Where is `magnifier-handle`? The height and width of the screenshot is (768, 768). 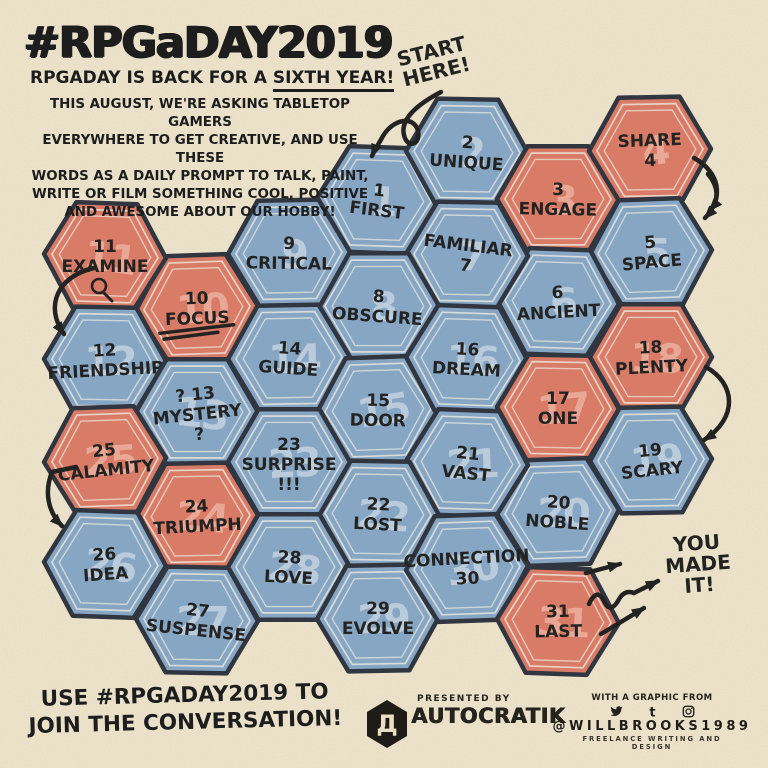
magnifier-handle is located at coordinates (107, 296).